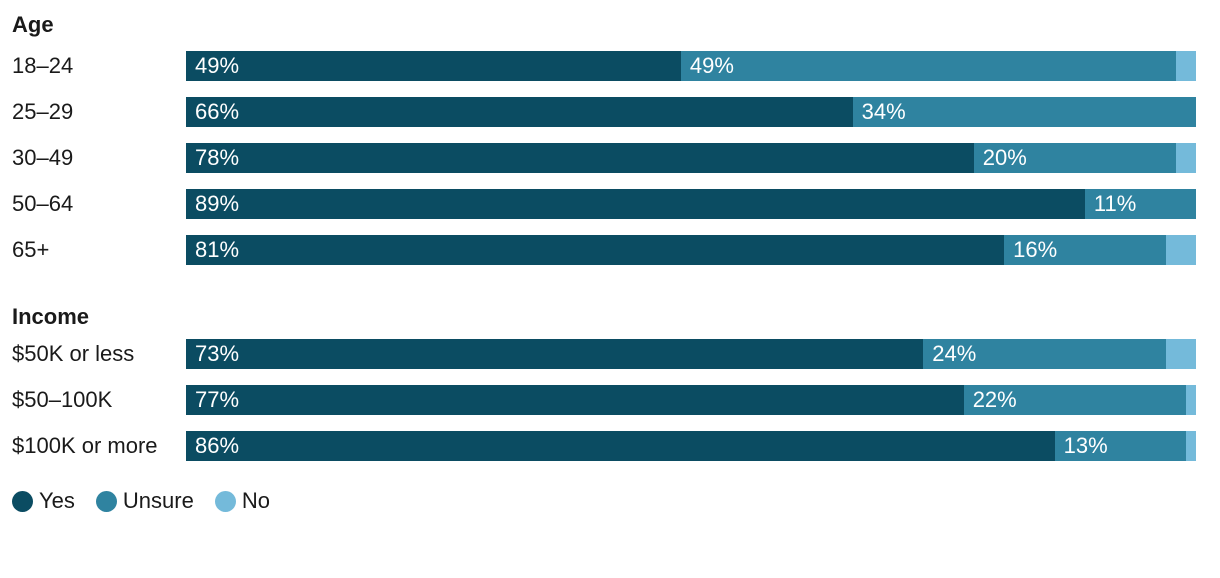 This screenshot has height=578, width=1220. I want to click on row-label: $50K or less, so click(73, 353).